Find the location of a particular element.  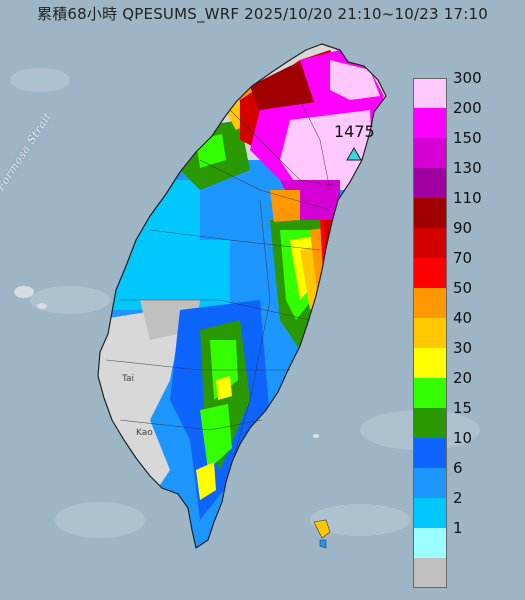

legend-row: 10 is located at coordinates (464, 448).